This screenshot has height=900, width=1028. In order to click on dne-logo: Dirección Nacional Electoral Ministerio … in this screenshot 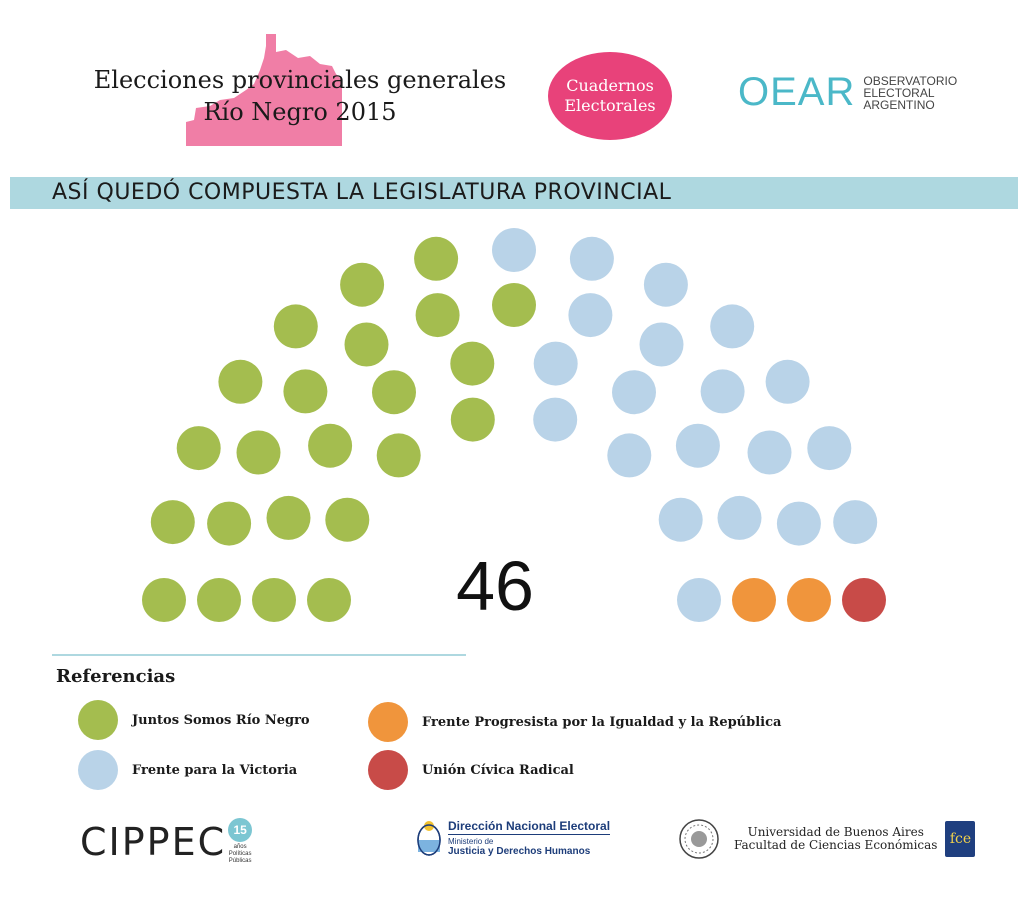, I will do `click(513, 838)`.